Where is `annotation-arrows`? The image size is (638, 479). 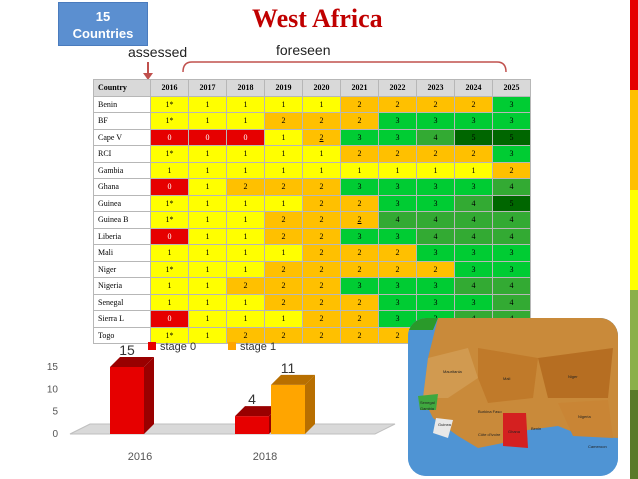 annotation-arrows is located at coordinates (325, 70).